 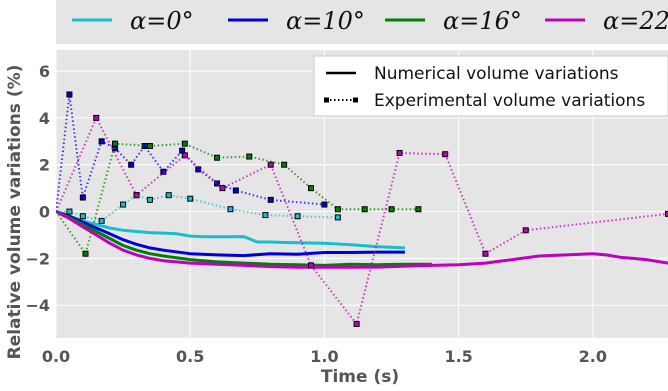 I want to click on y-tick-label: 2, so click(x=44, y=165).